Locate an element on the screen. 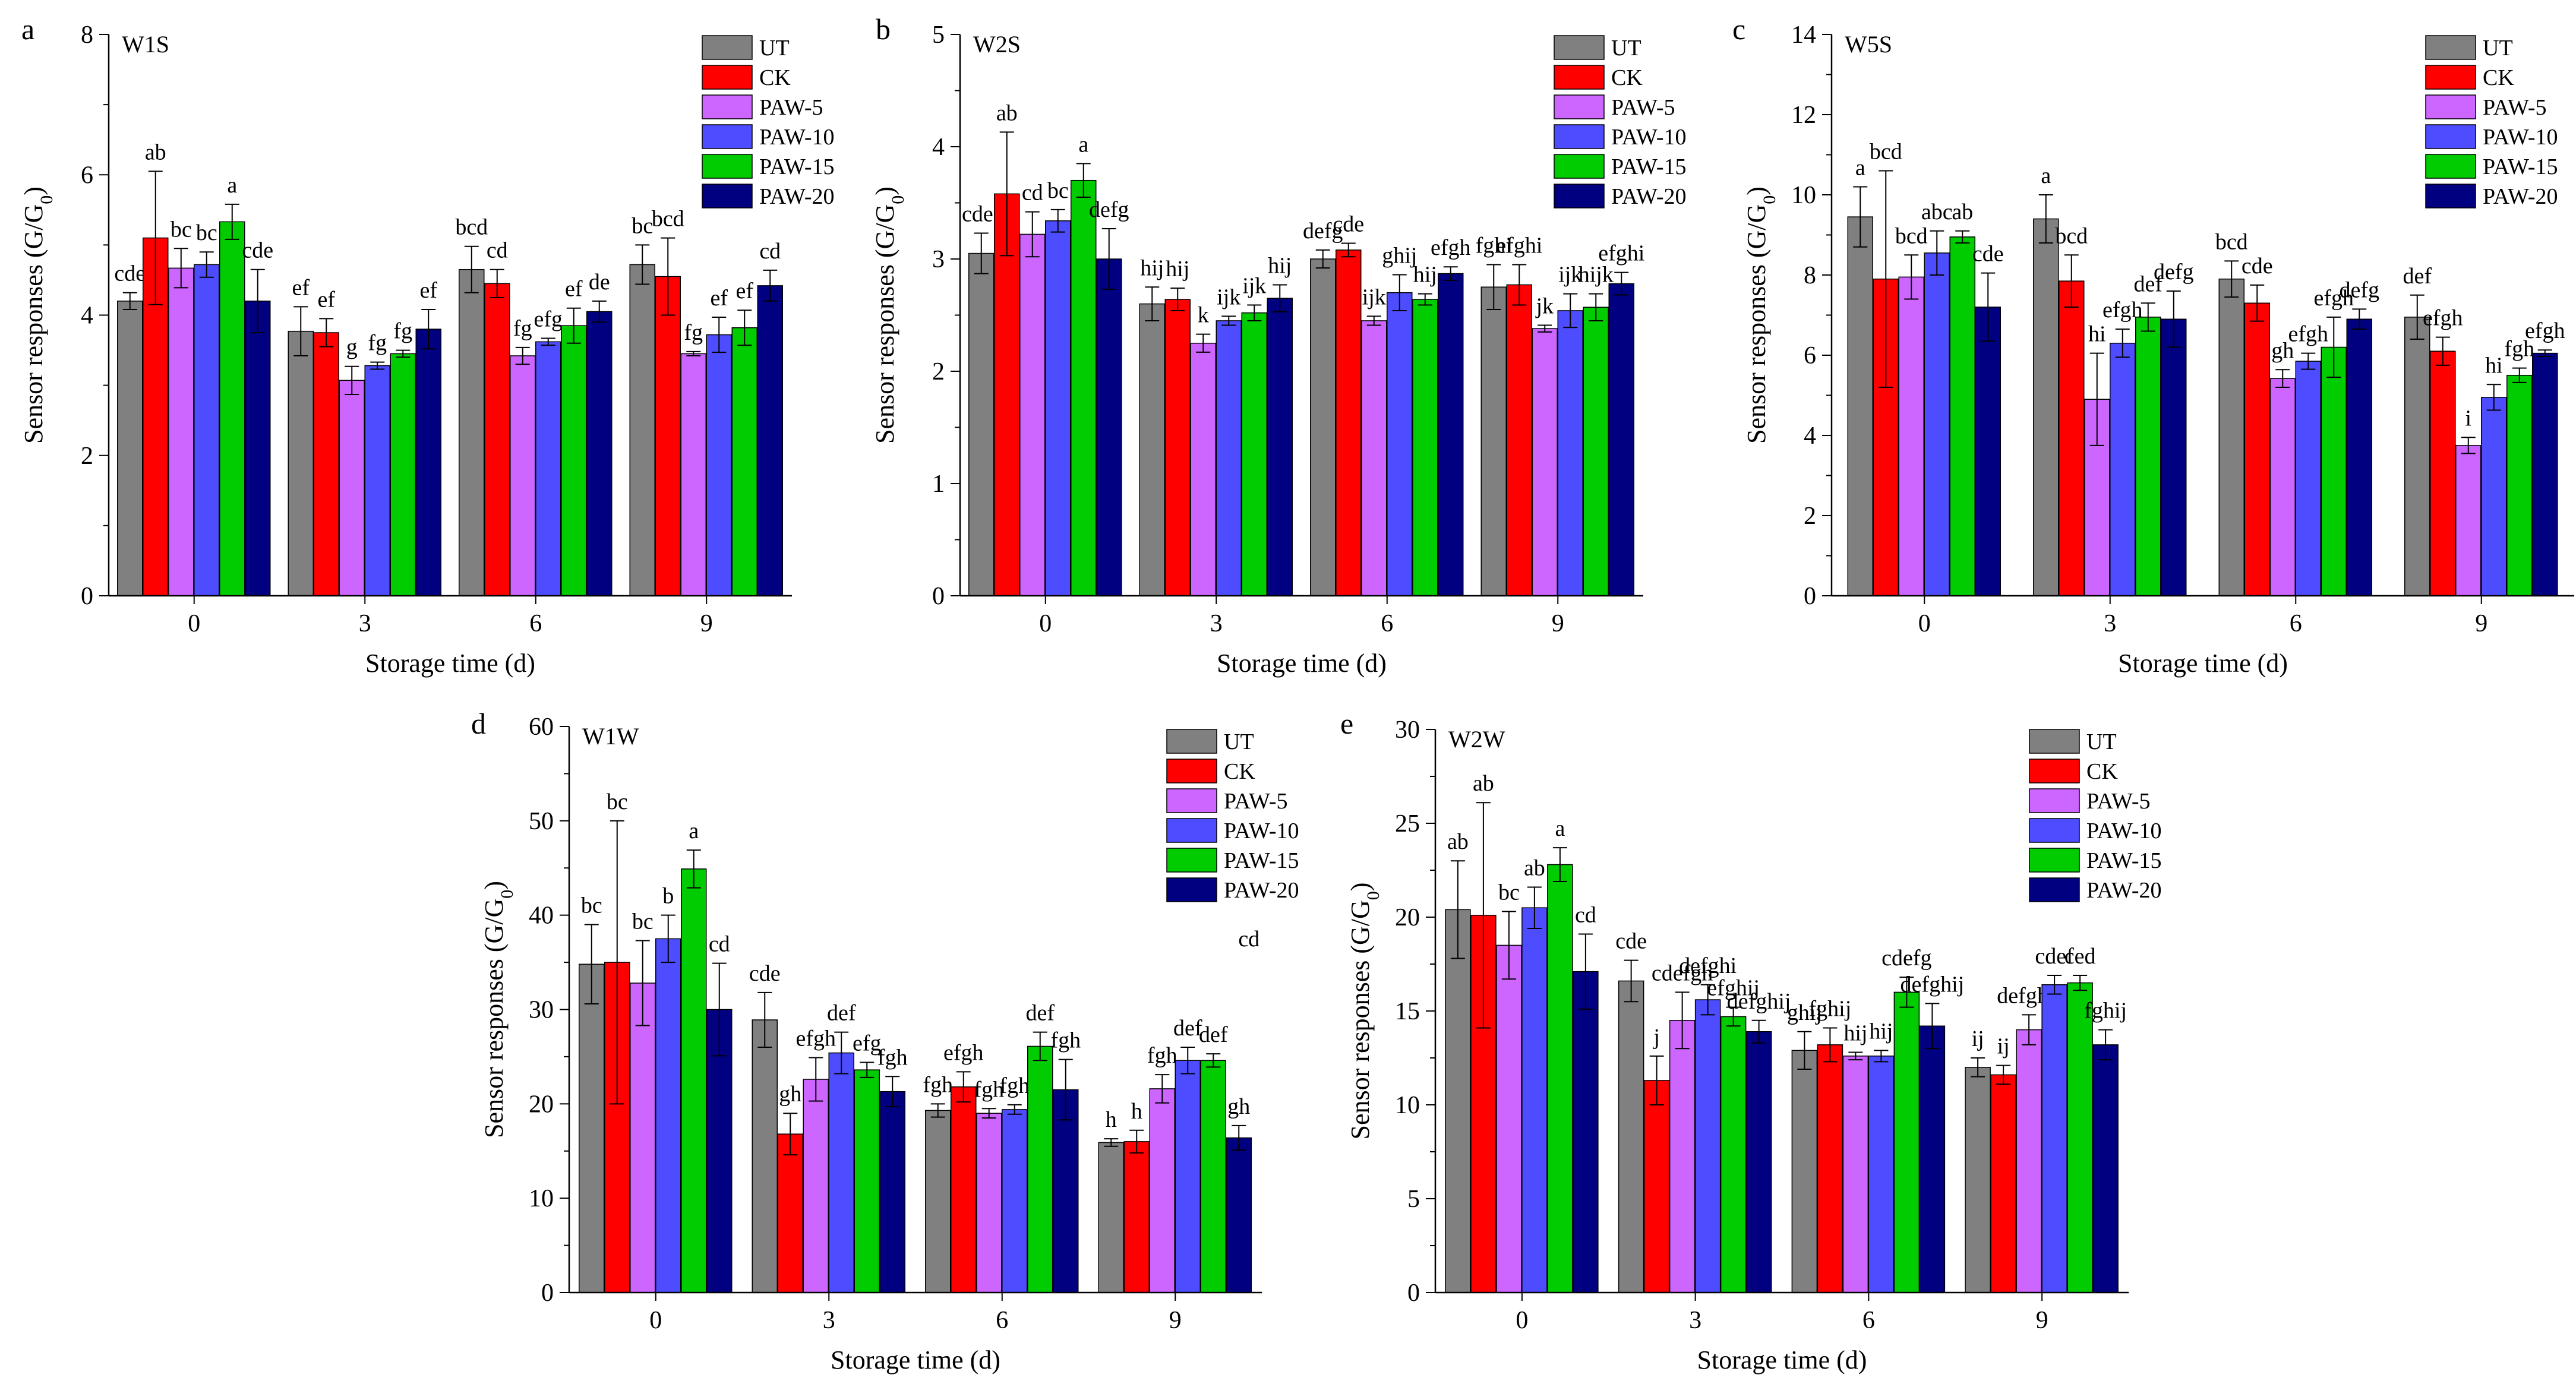 This screenshot has width=2576, height=1387. panel-title: W1W is located at coordinates (610, 737).